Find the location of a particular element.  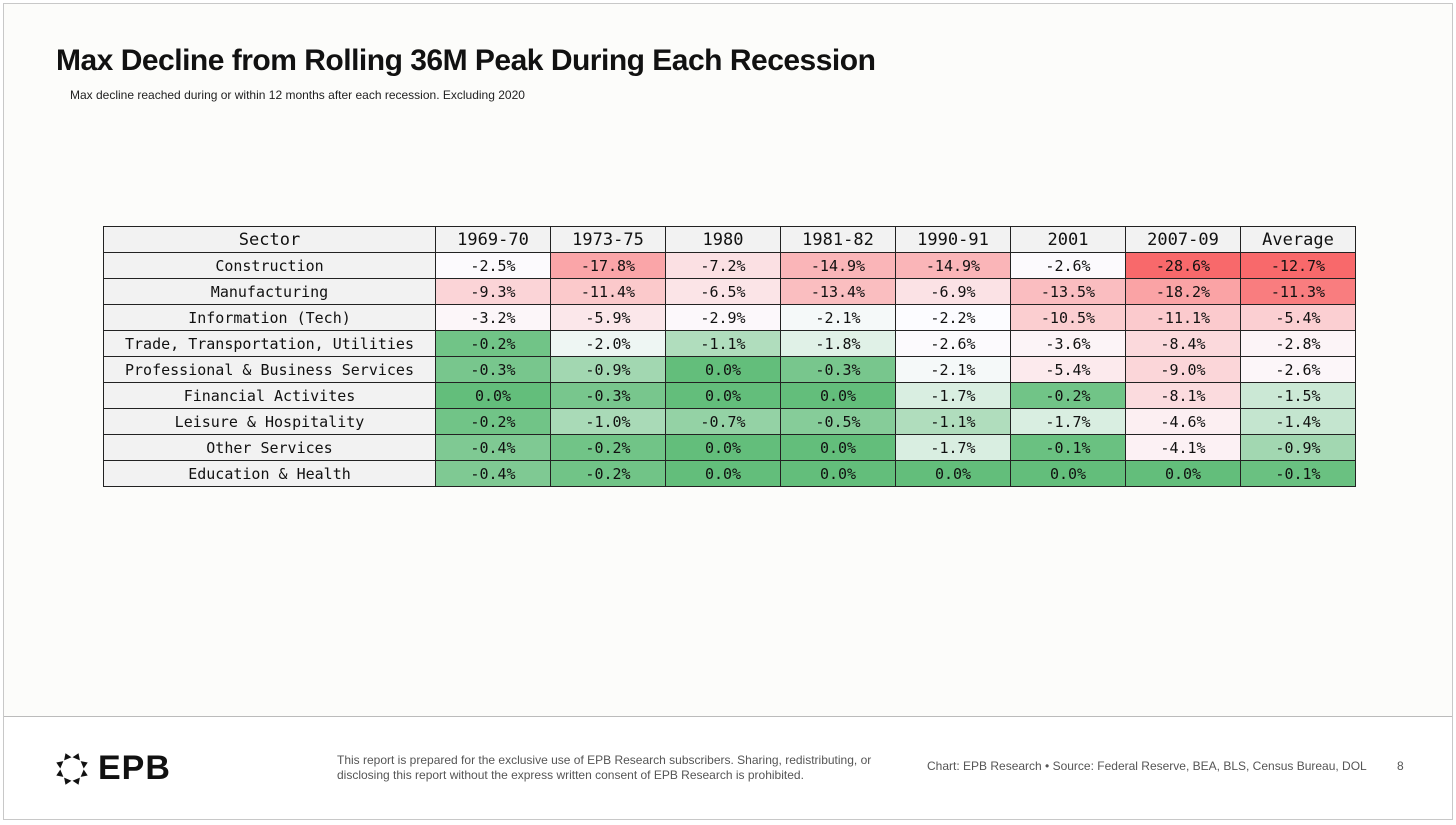

header-sector: Sector is located at coordinates (269, 239).